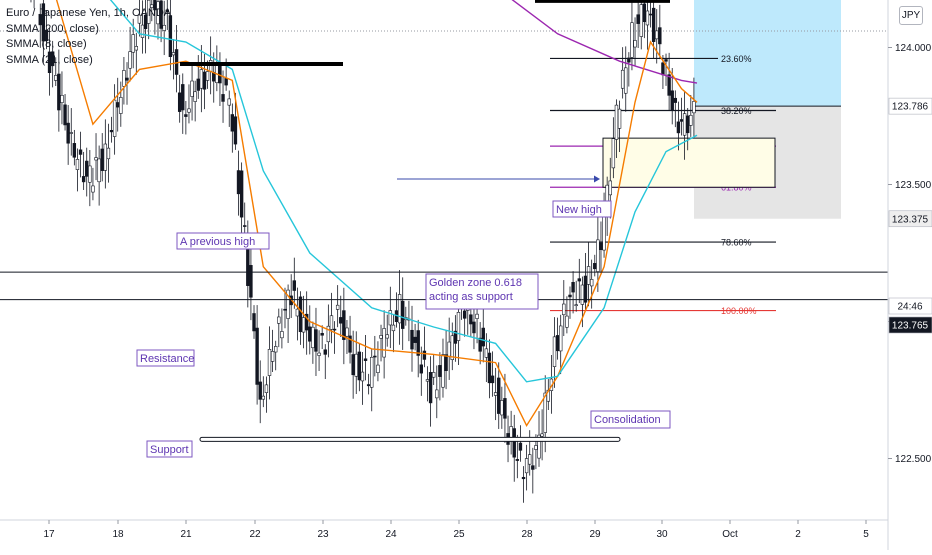 This screenshot has width=932, height=555. What do you see at coordinates (730, 534) in the screenshot?
I see `x-tick-label: Oct` at bounding box center [730, 534].